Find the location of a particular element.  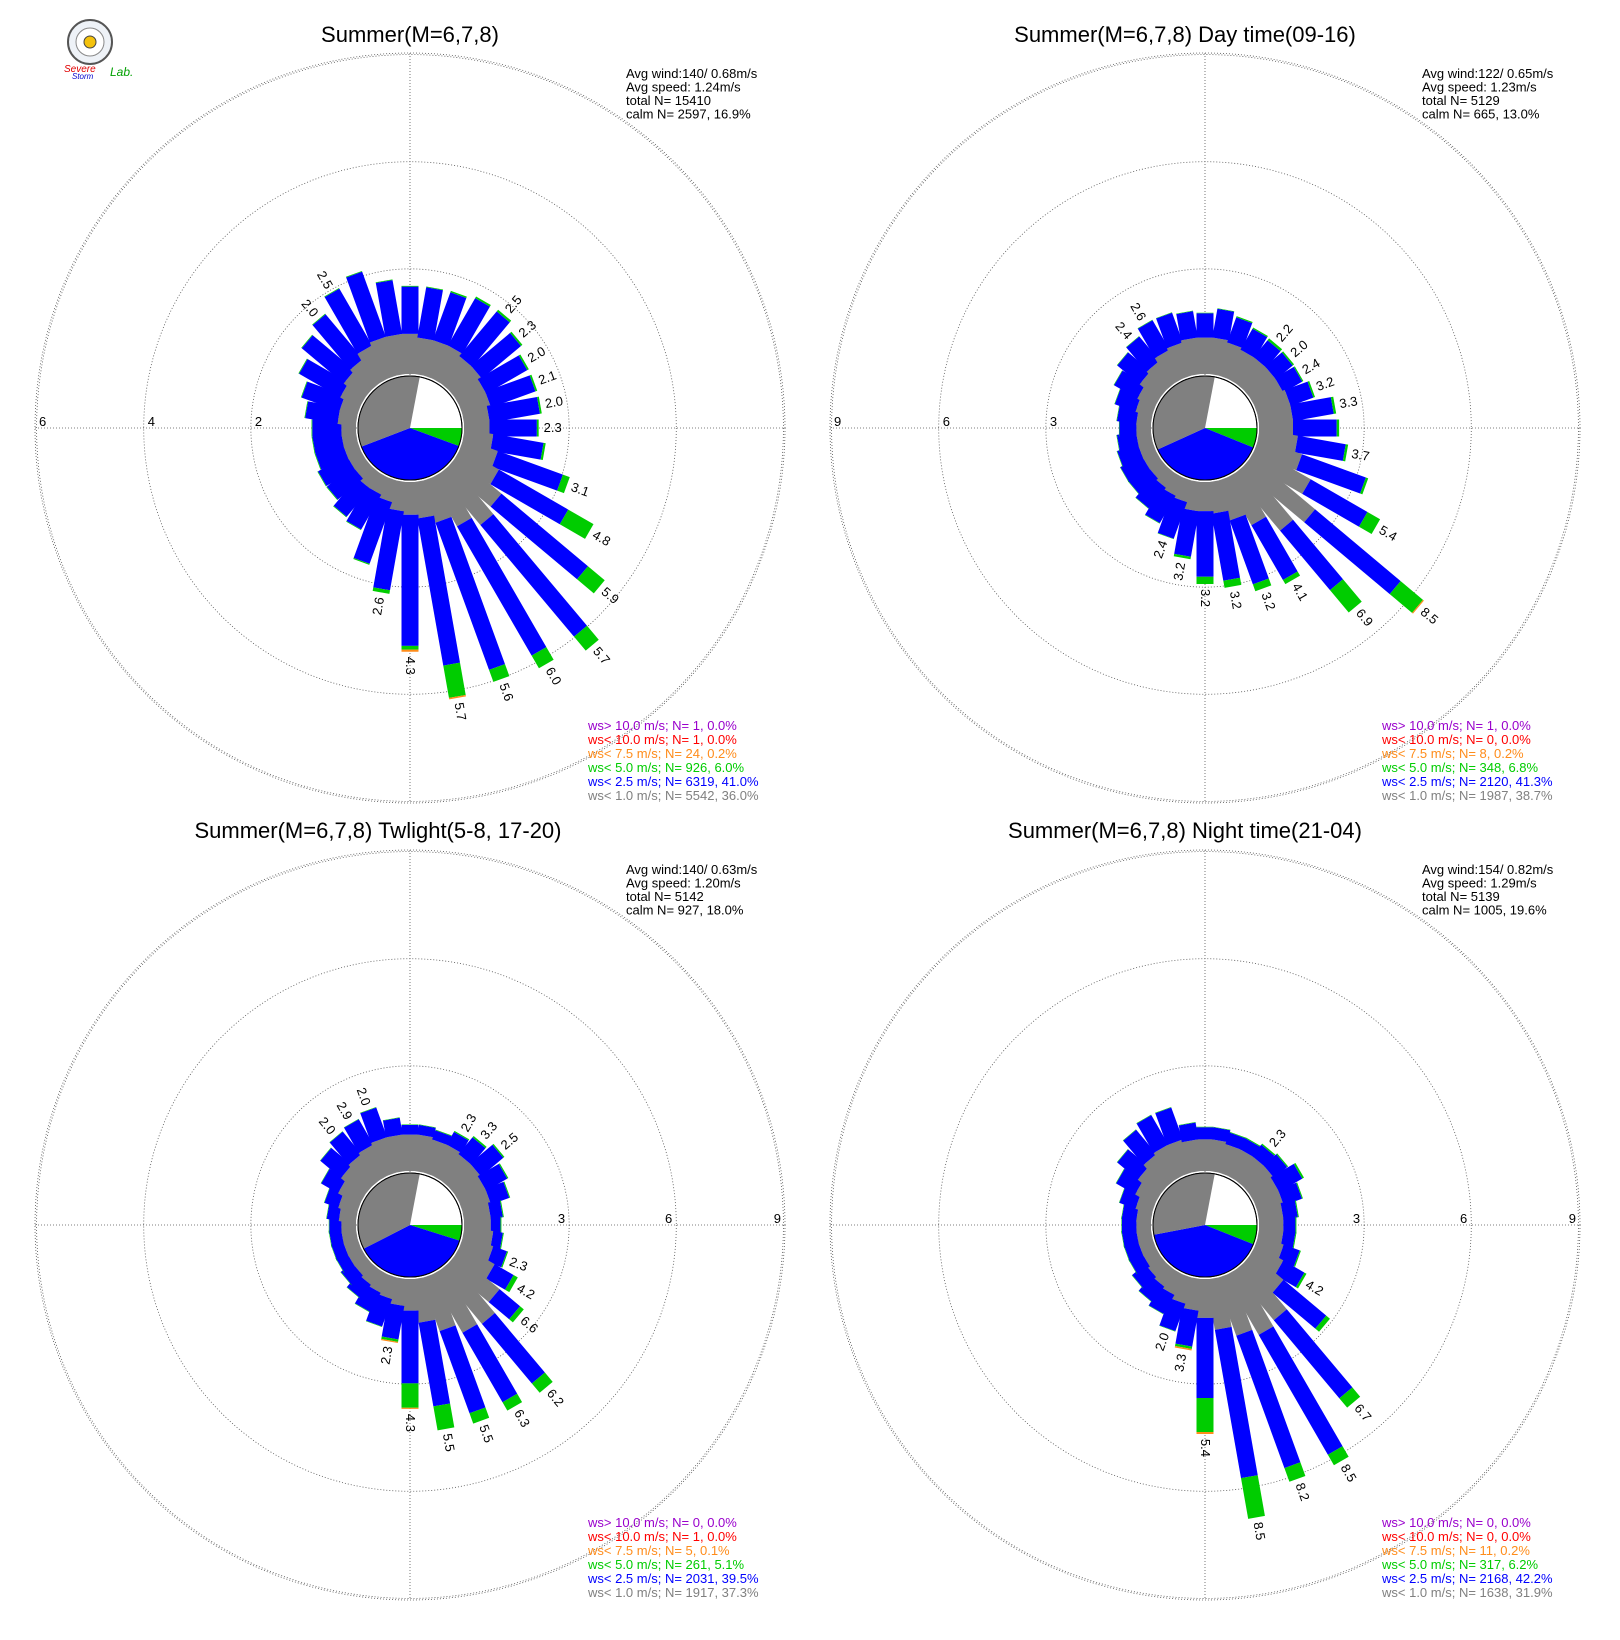

bar-170-green is located at coordinates (444, 1417).